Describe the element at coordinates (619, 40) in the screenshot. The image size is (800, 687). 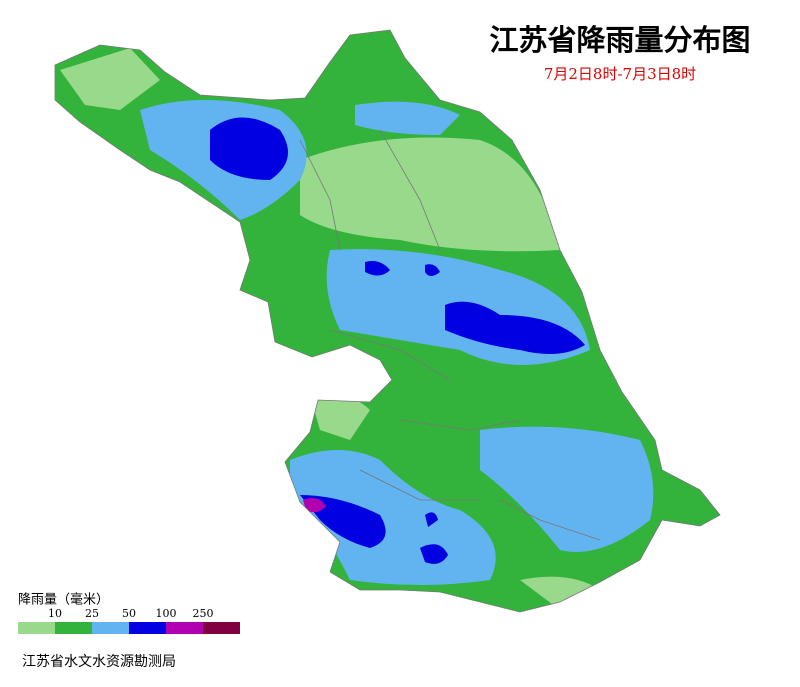
I see `map-title: 江苏省降雨量分布图` at that location.